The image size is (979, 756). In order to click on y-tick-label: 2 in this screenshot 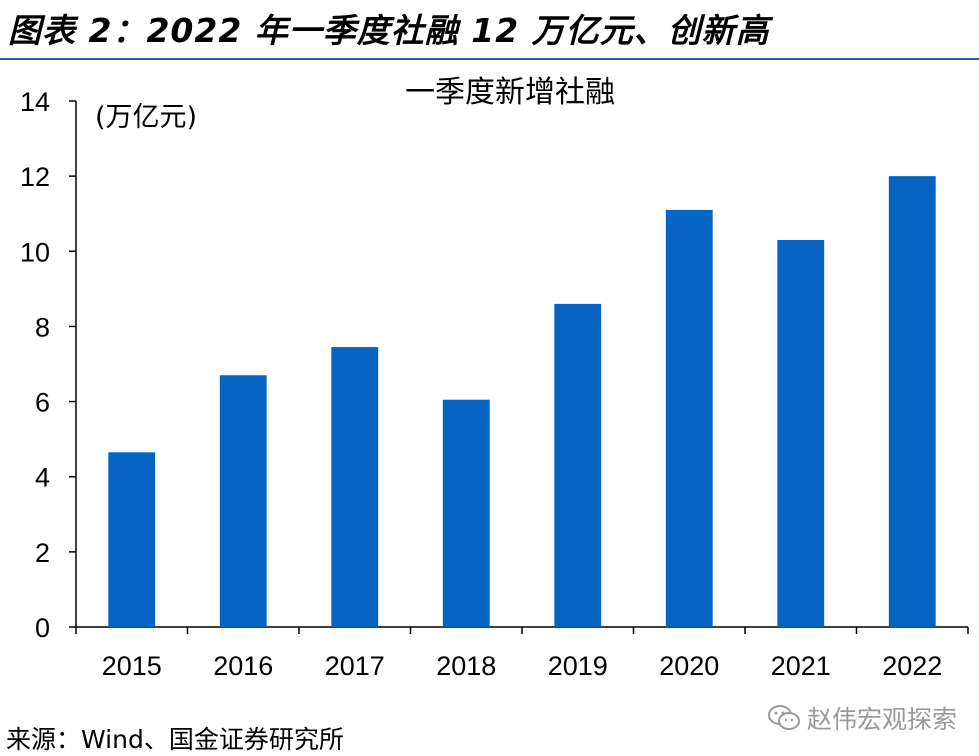, I will do `click(42, 553)`.